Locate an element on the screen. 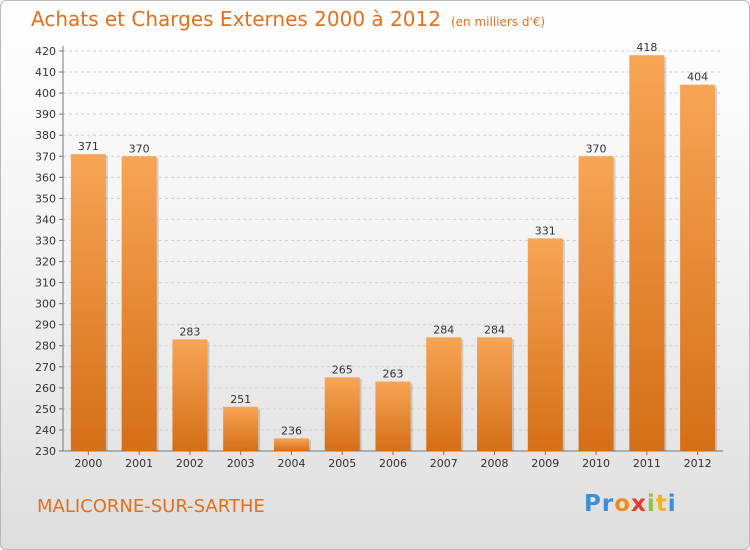 The width and height of the screenshot is (750, 550). y-tick-label: 260 is located at coordinates (45, 388).